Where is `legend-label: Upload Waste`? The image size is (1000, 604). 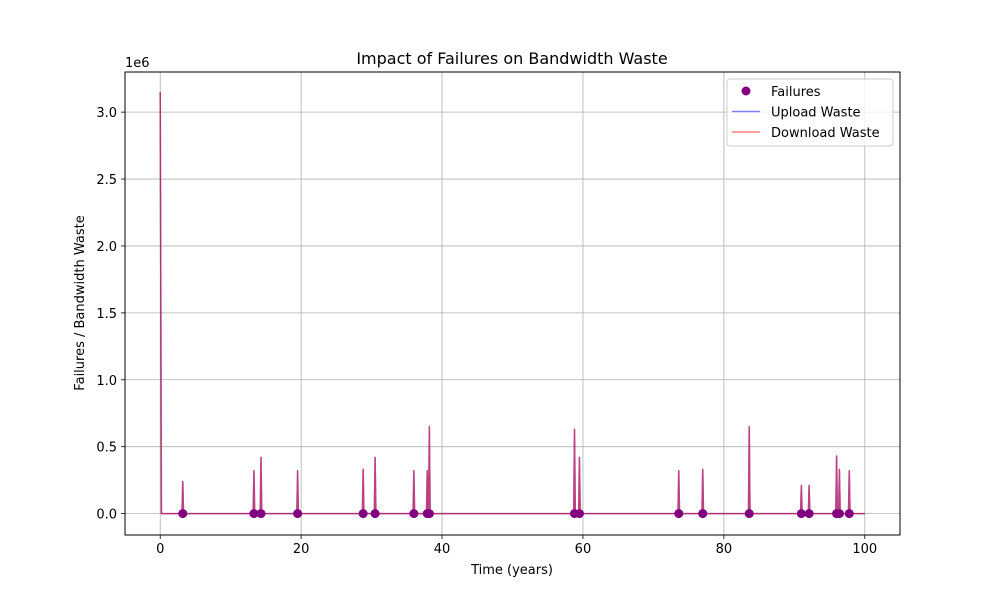
legend-label: Upload Waste is located at coordinates (816, 113).